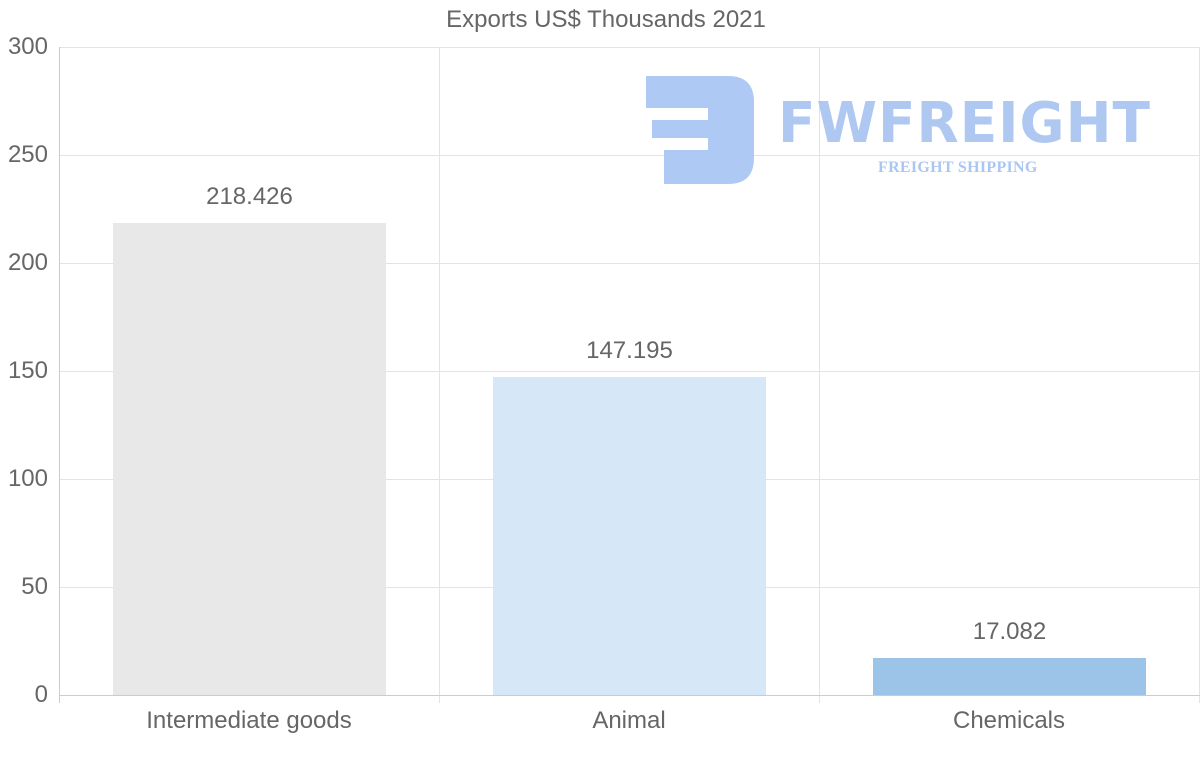 The height and width of the screenshot is (763, 1200). I want to click on y-axis-line, so click(59, 375).